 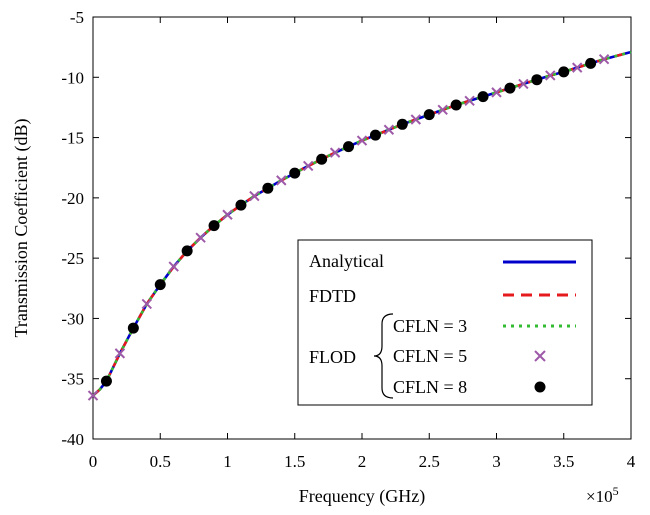 What do you see at coordinates (496, 461) in the screenshot?
I see `x-tick-label: 3` at bounding box center [496, 461].